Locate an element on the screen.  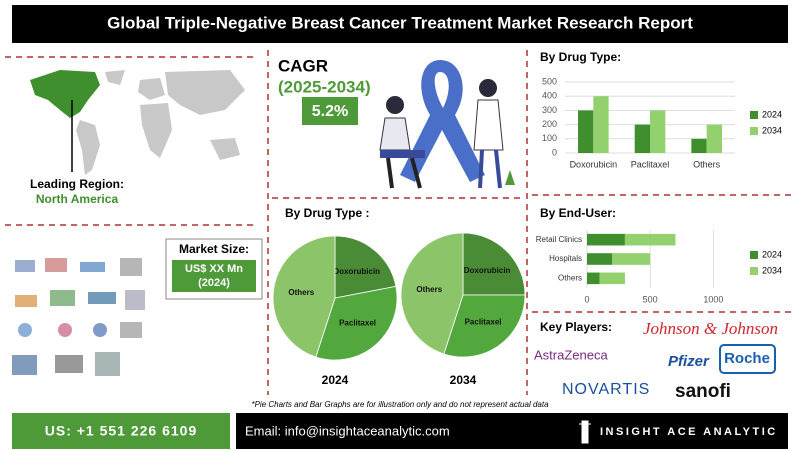
company-logo: NOVARTIS is located at coordinates (606, 389).